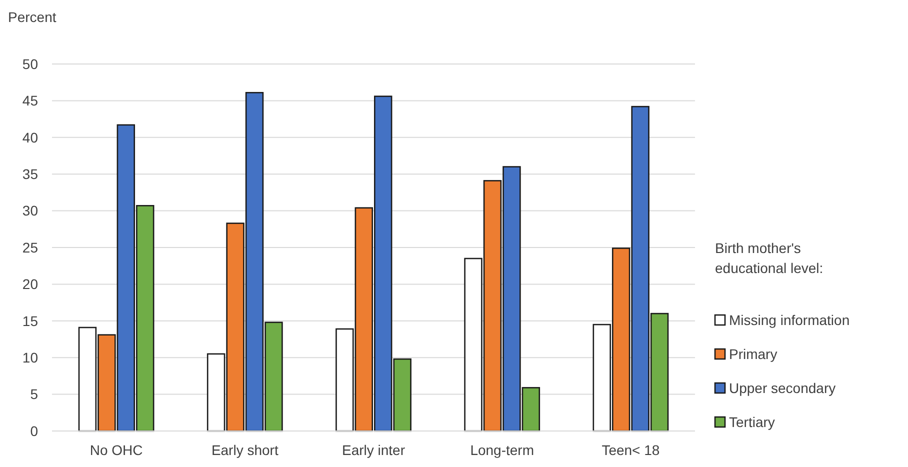  Describe the element at coordinates (30, 358) in the screenshot. I see `y-tick-label: 10` at that location.